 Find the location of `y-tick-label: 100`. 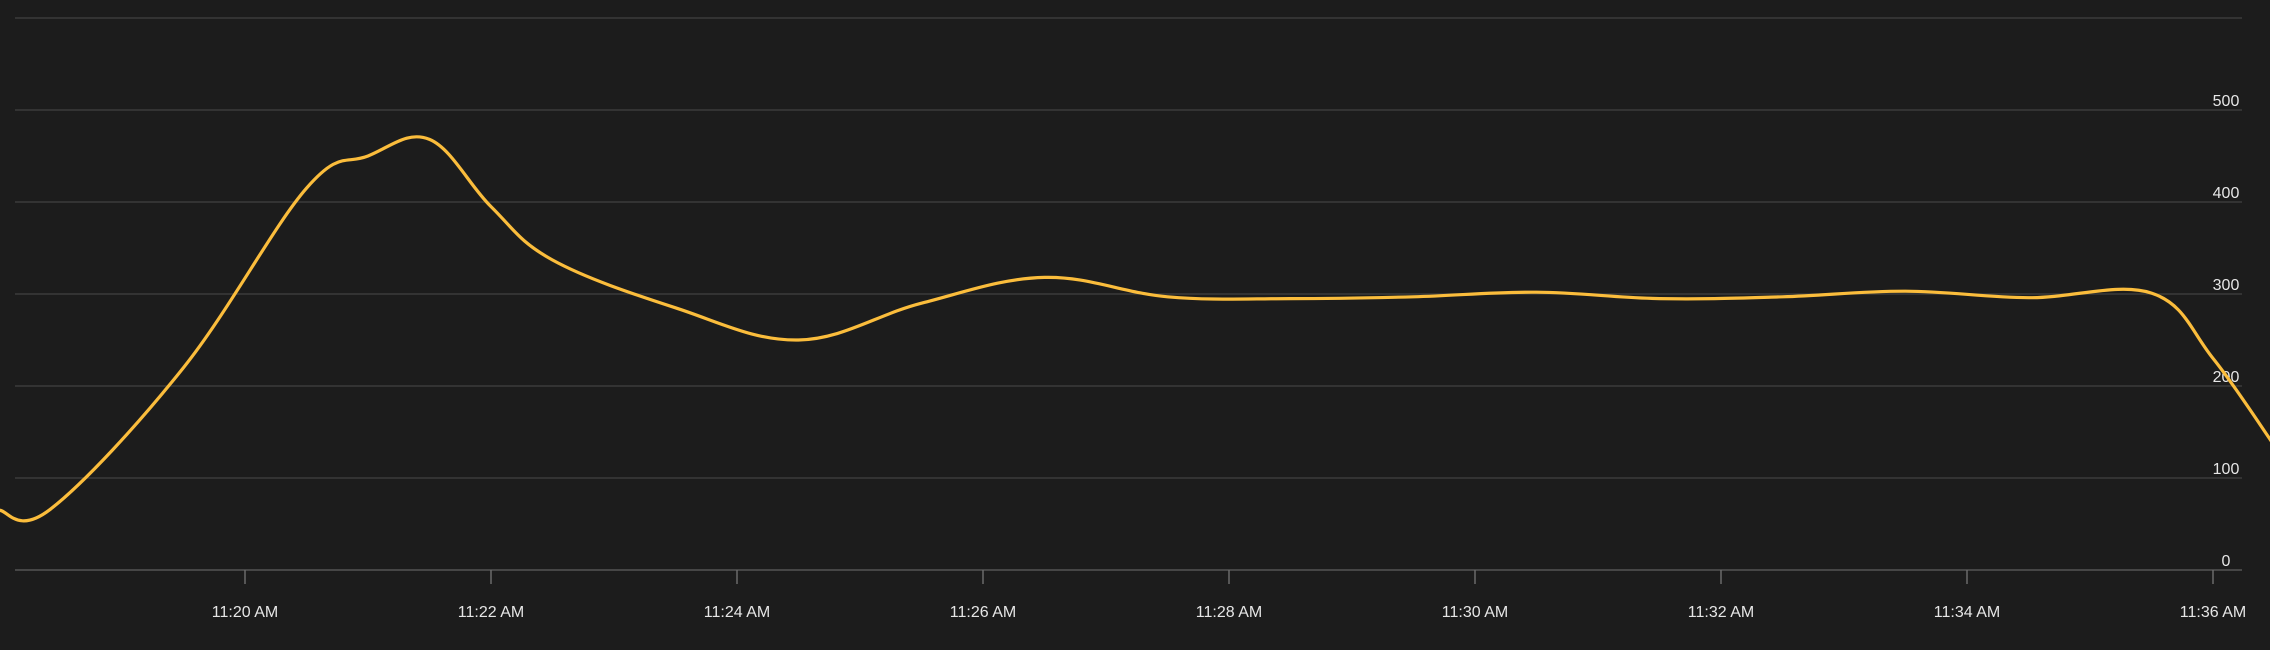

y-tick-label: 100 is located at coordinates (2226, 469).